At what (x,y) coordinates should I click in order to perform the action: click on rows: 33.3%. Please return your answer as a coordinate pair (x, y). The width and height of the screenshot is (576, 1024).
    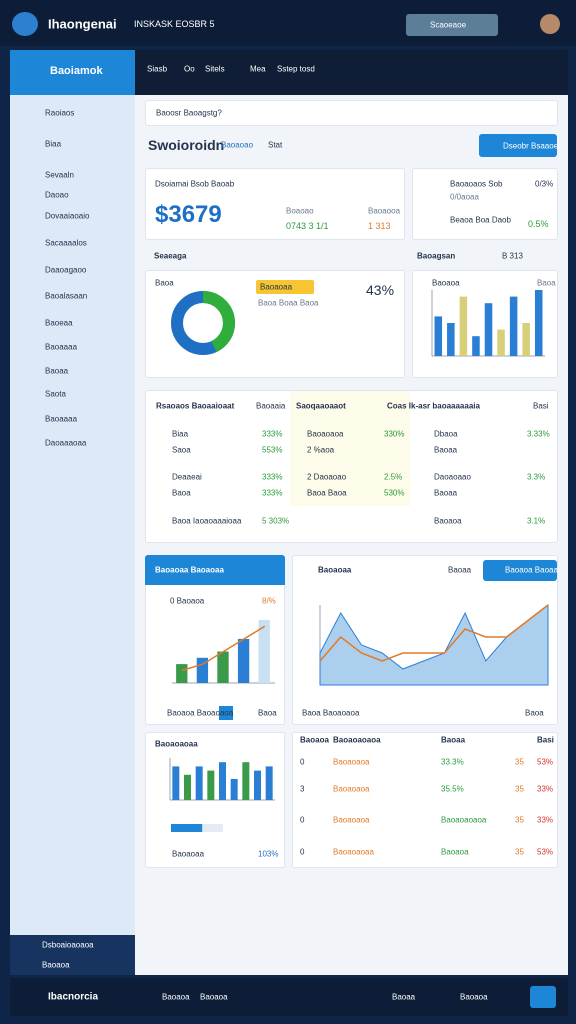
    Looking at the image, I should click on (452, 762).